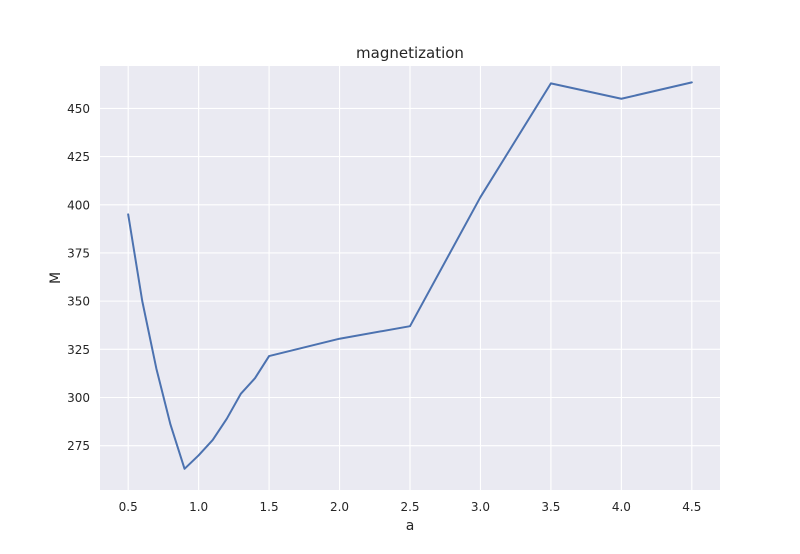 The height and width of the screenshot is (554, 800). I want to click on y-tick-label: 275, so click(78, 446).